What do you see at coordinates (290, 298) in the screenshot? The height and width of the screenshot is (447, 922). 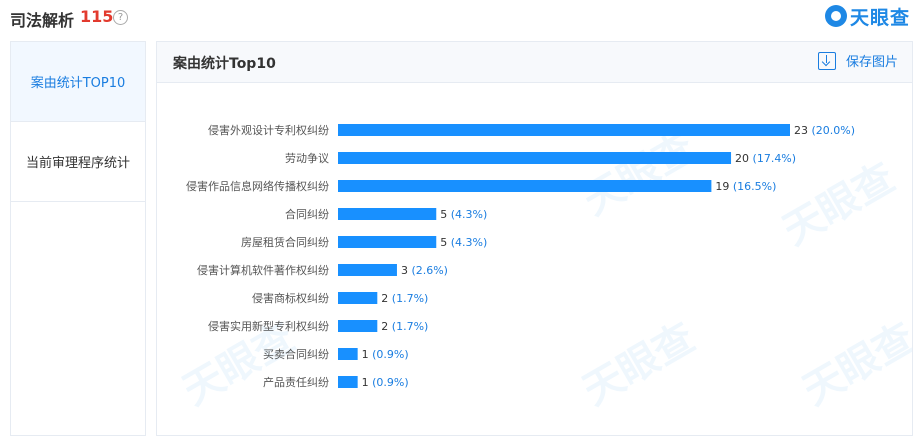 I see `category-label: 侵害商标权纠纷` at bounding box center [290, 298].